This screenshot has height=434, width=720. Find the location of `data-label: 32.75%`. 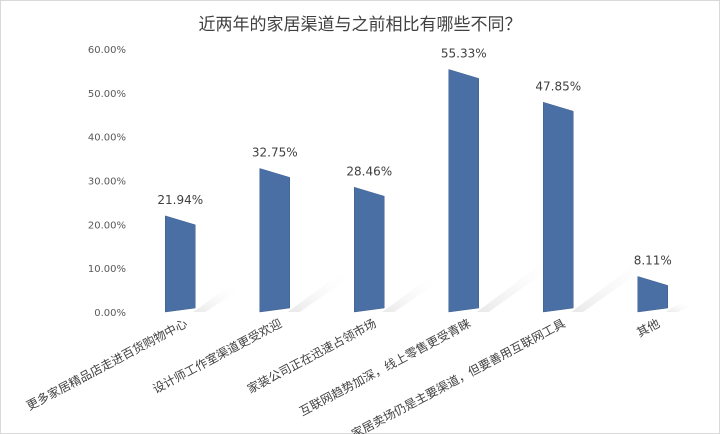

data-label: 32.75% is located at coordinates (275, 152).